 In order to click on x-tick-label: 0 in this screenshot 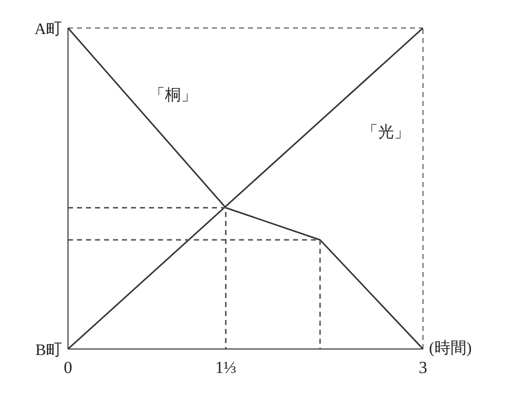, I will do `click(68, 367)`.